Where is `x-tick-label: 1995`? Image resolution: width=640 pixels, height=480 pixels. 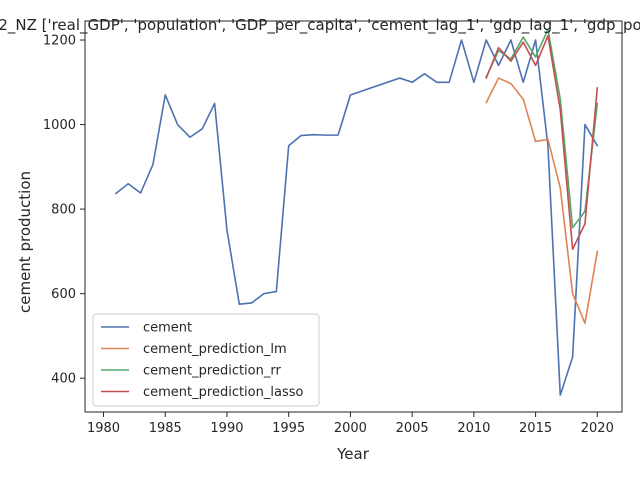 x-tick-label: 1995 is located at coordinates (288, 428).